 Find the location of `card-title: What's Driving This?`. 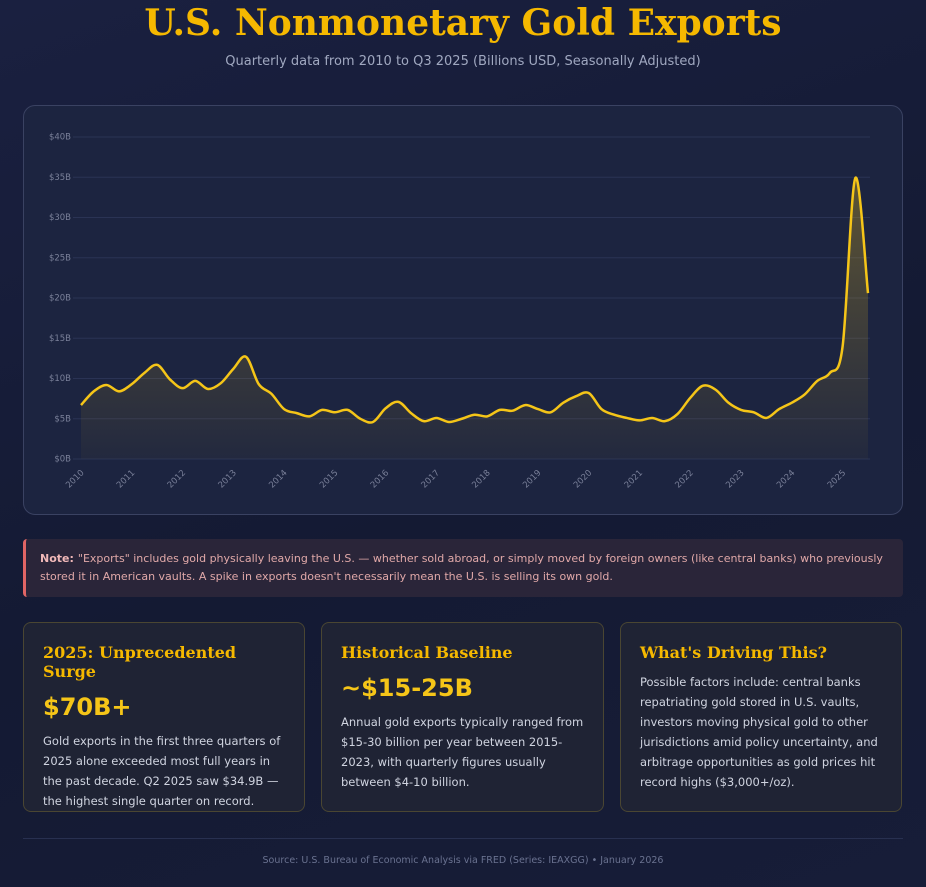

card-title: What's Driving This? is located at coordinates (733, 652).